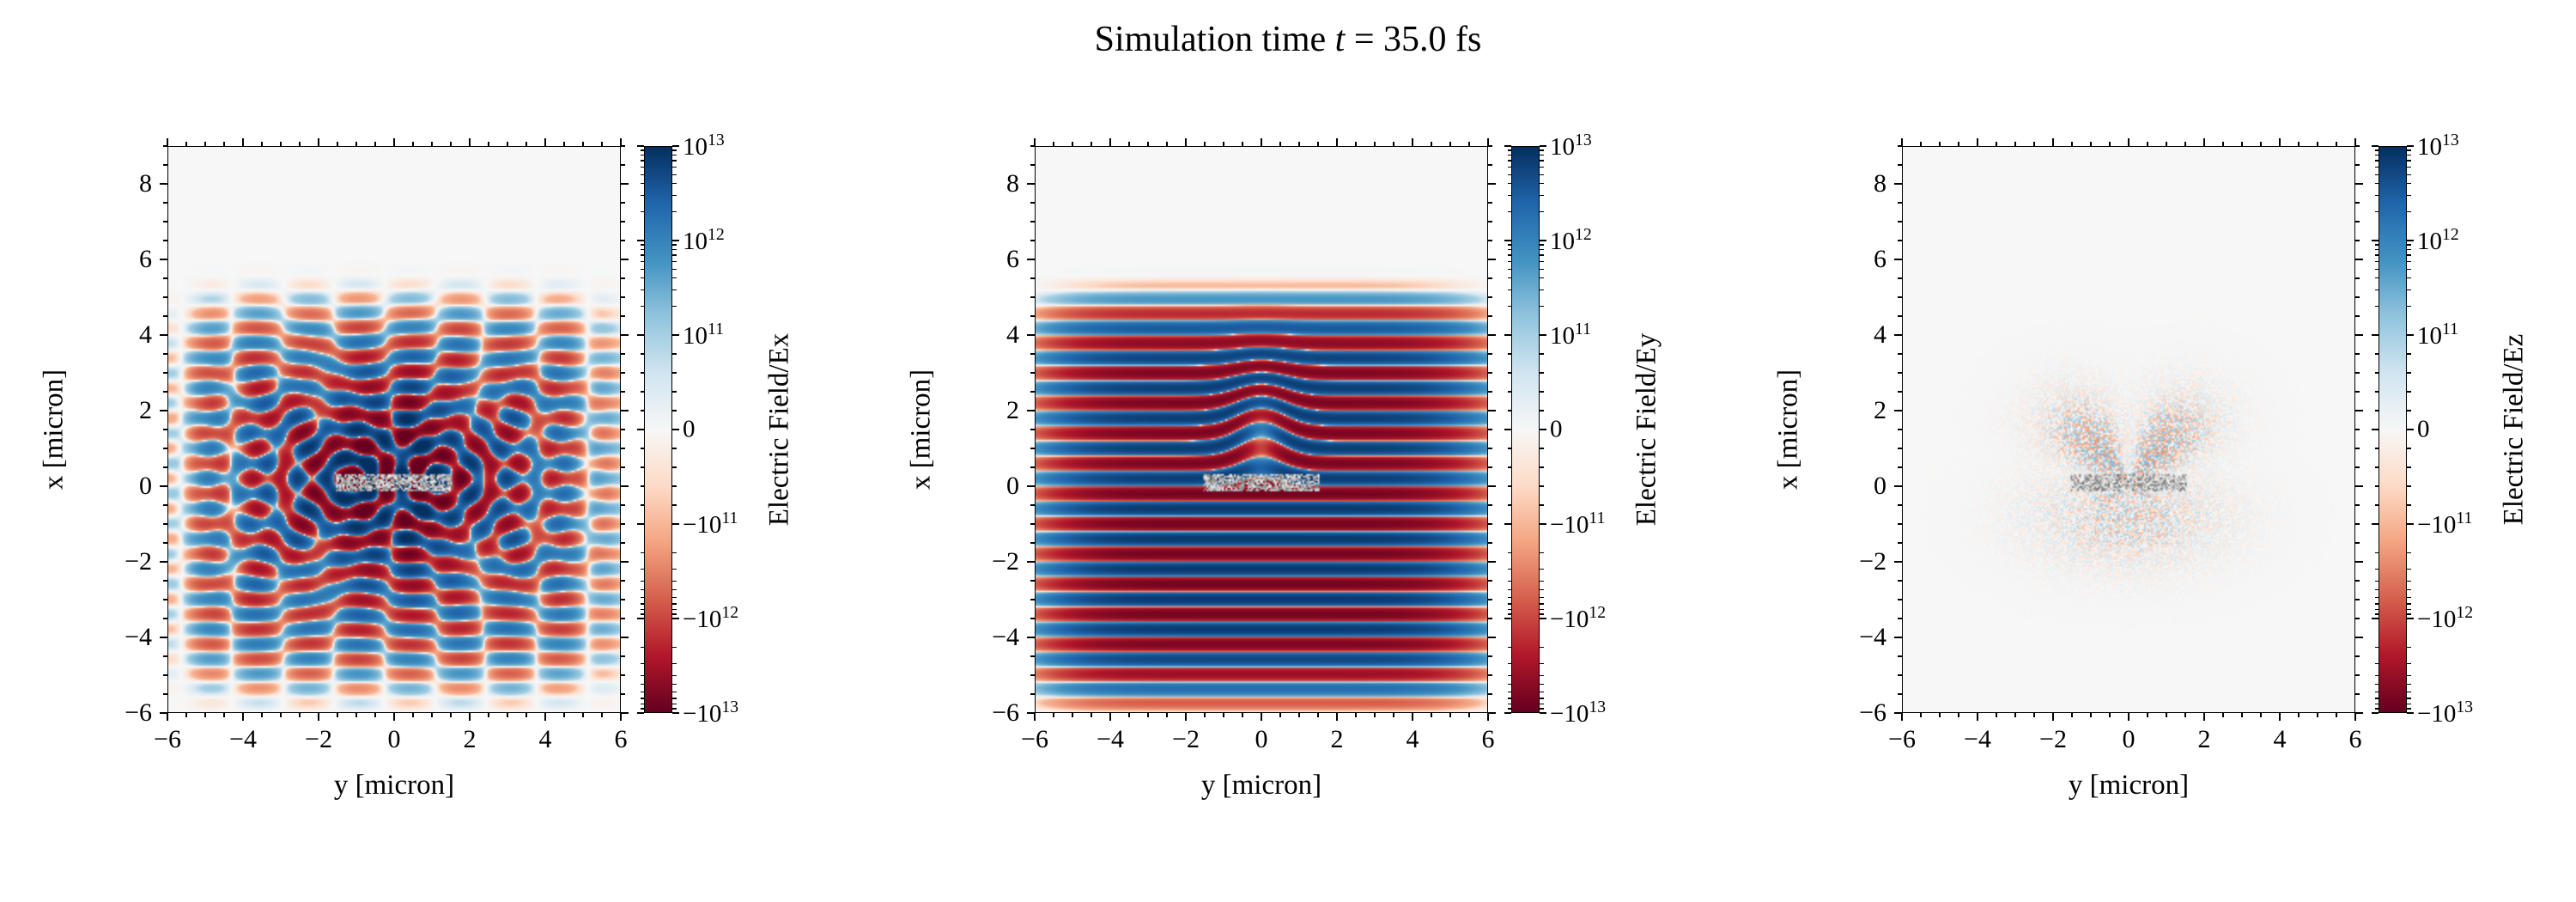 The width and height of the screenshot is (2576, 902). What do you see at coordinates (243, 739) in the screenshot?
I see `x-tick-label: −4` at bounding box center [243, 739].